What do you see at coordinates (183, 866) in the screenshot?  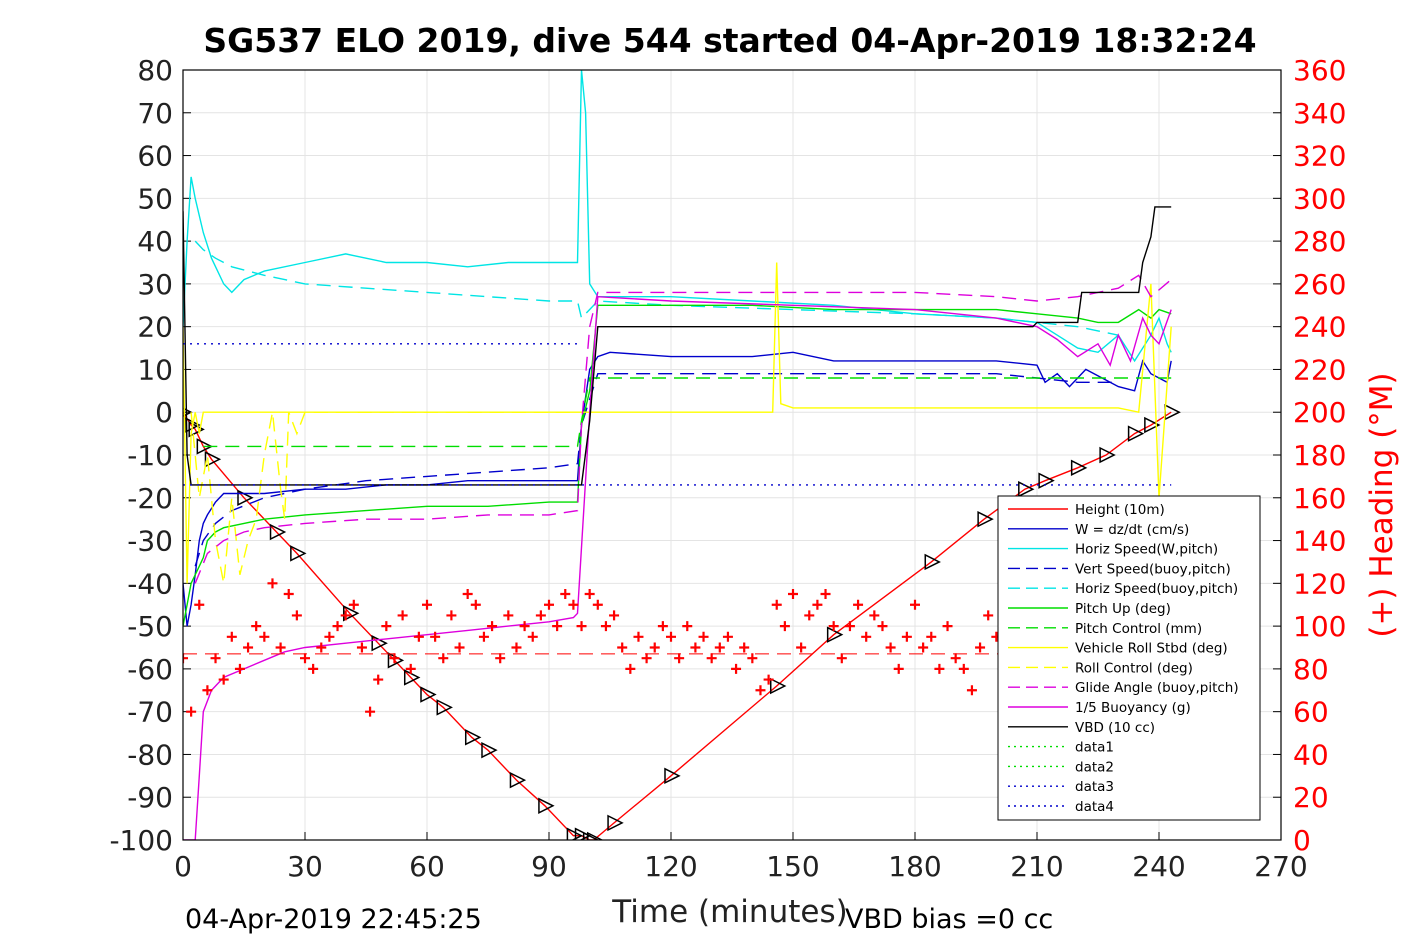 I see `x-tick-label: 0` at bounding box center [183, 866].